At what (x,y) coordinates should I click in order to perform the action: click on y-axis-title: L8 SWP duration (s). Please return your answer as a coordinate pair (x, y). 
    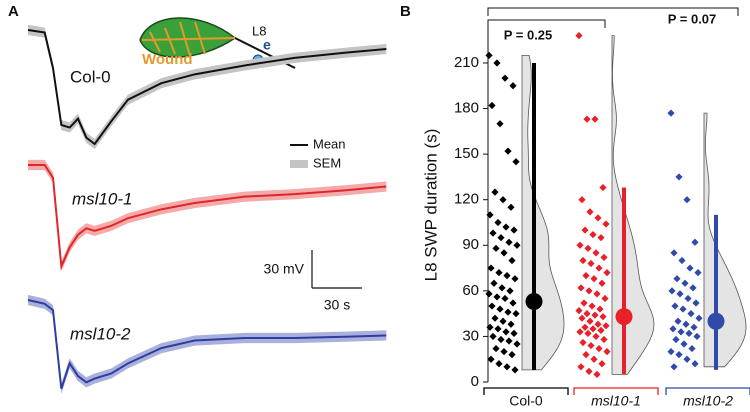
    Looking at the image, I should click on (430, 205).